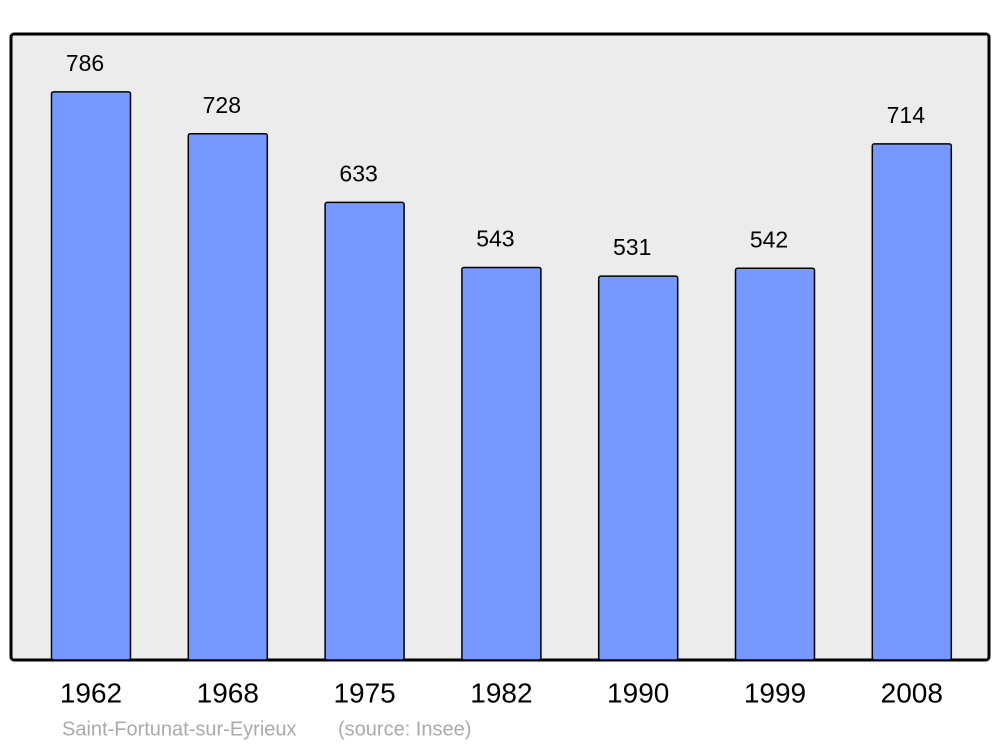 The image size is (1000, 747). I want to click on value-label: 542, so click(769, 239).